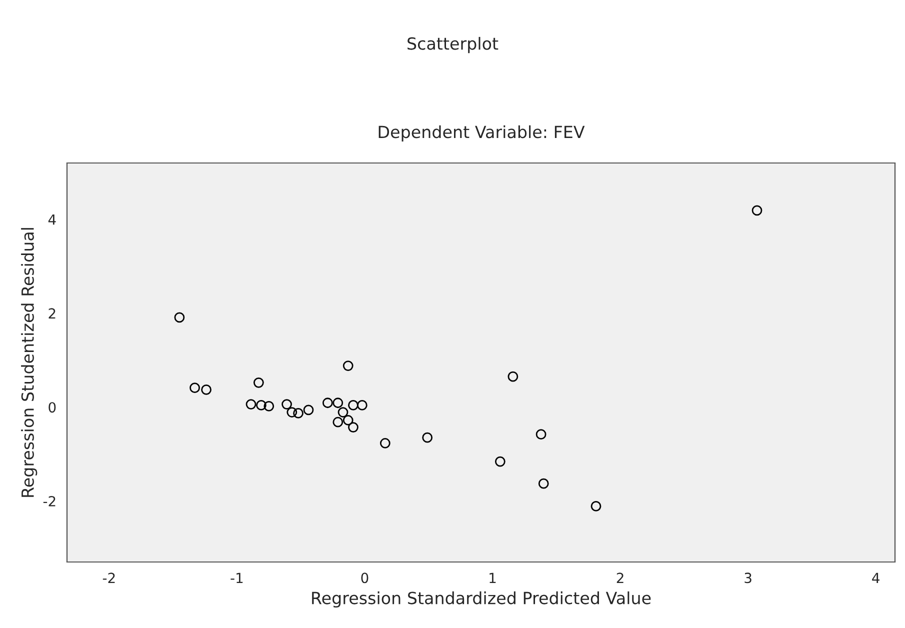 This screenshot has height=628, width=905. I want to click on x-tick-label: 4, so click(876, 577).